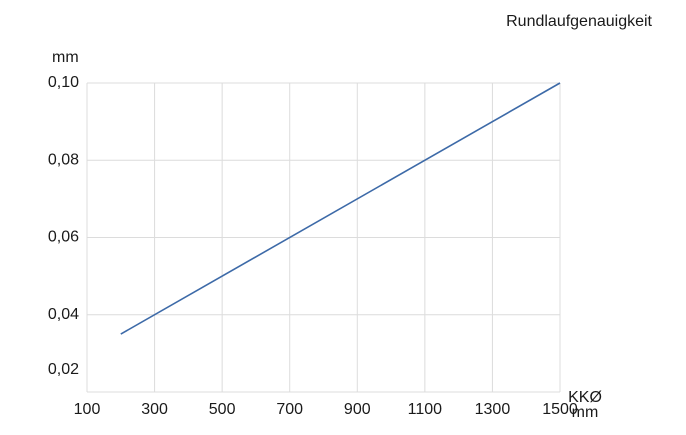 This screenshot has width=686, height=435. I want to click on x-tick-label: 300, so click(154, 409).